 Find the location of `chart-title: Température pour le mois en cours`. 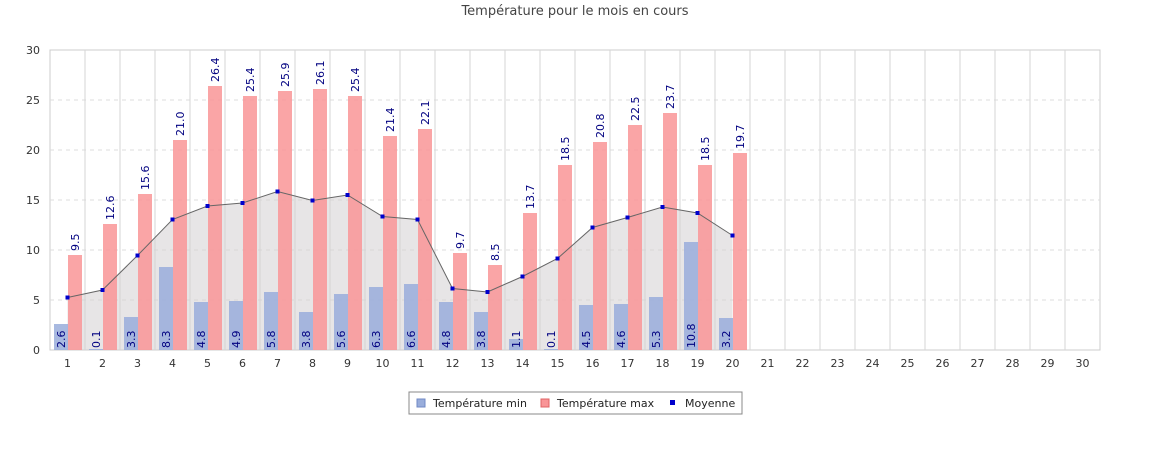

chart-title: Température pour le mois en cours is located at coordinates (574, 11).